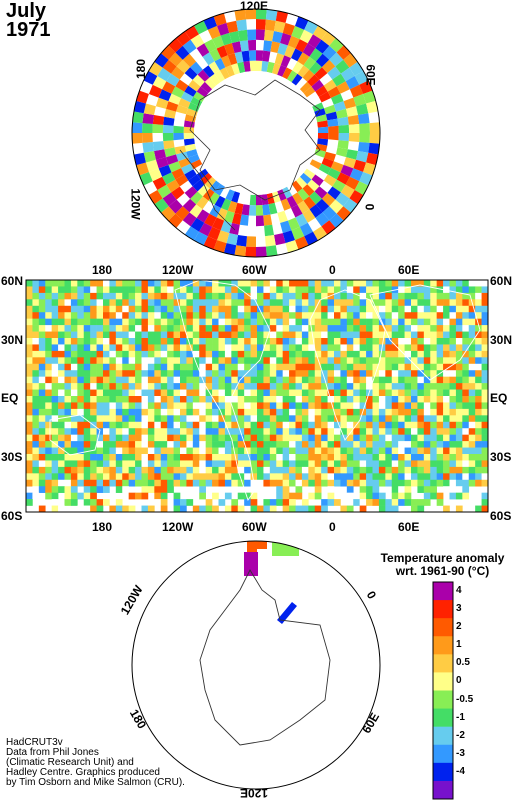  Describe the element at coordinates (501, 340) in the screenshot. I see `y-tick-right-30n: 30N` at that location.